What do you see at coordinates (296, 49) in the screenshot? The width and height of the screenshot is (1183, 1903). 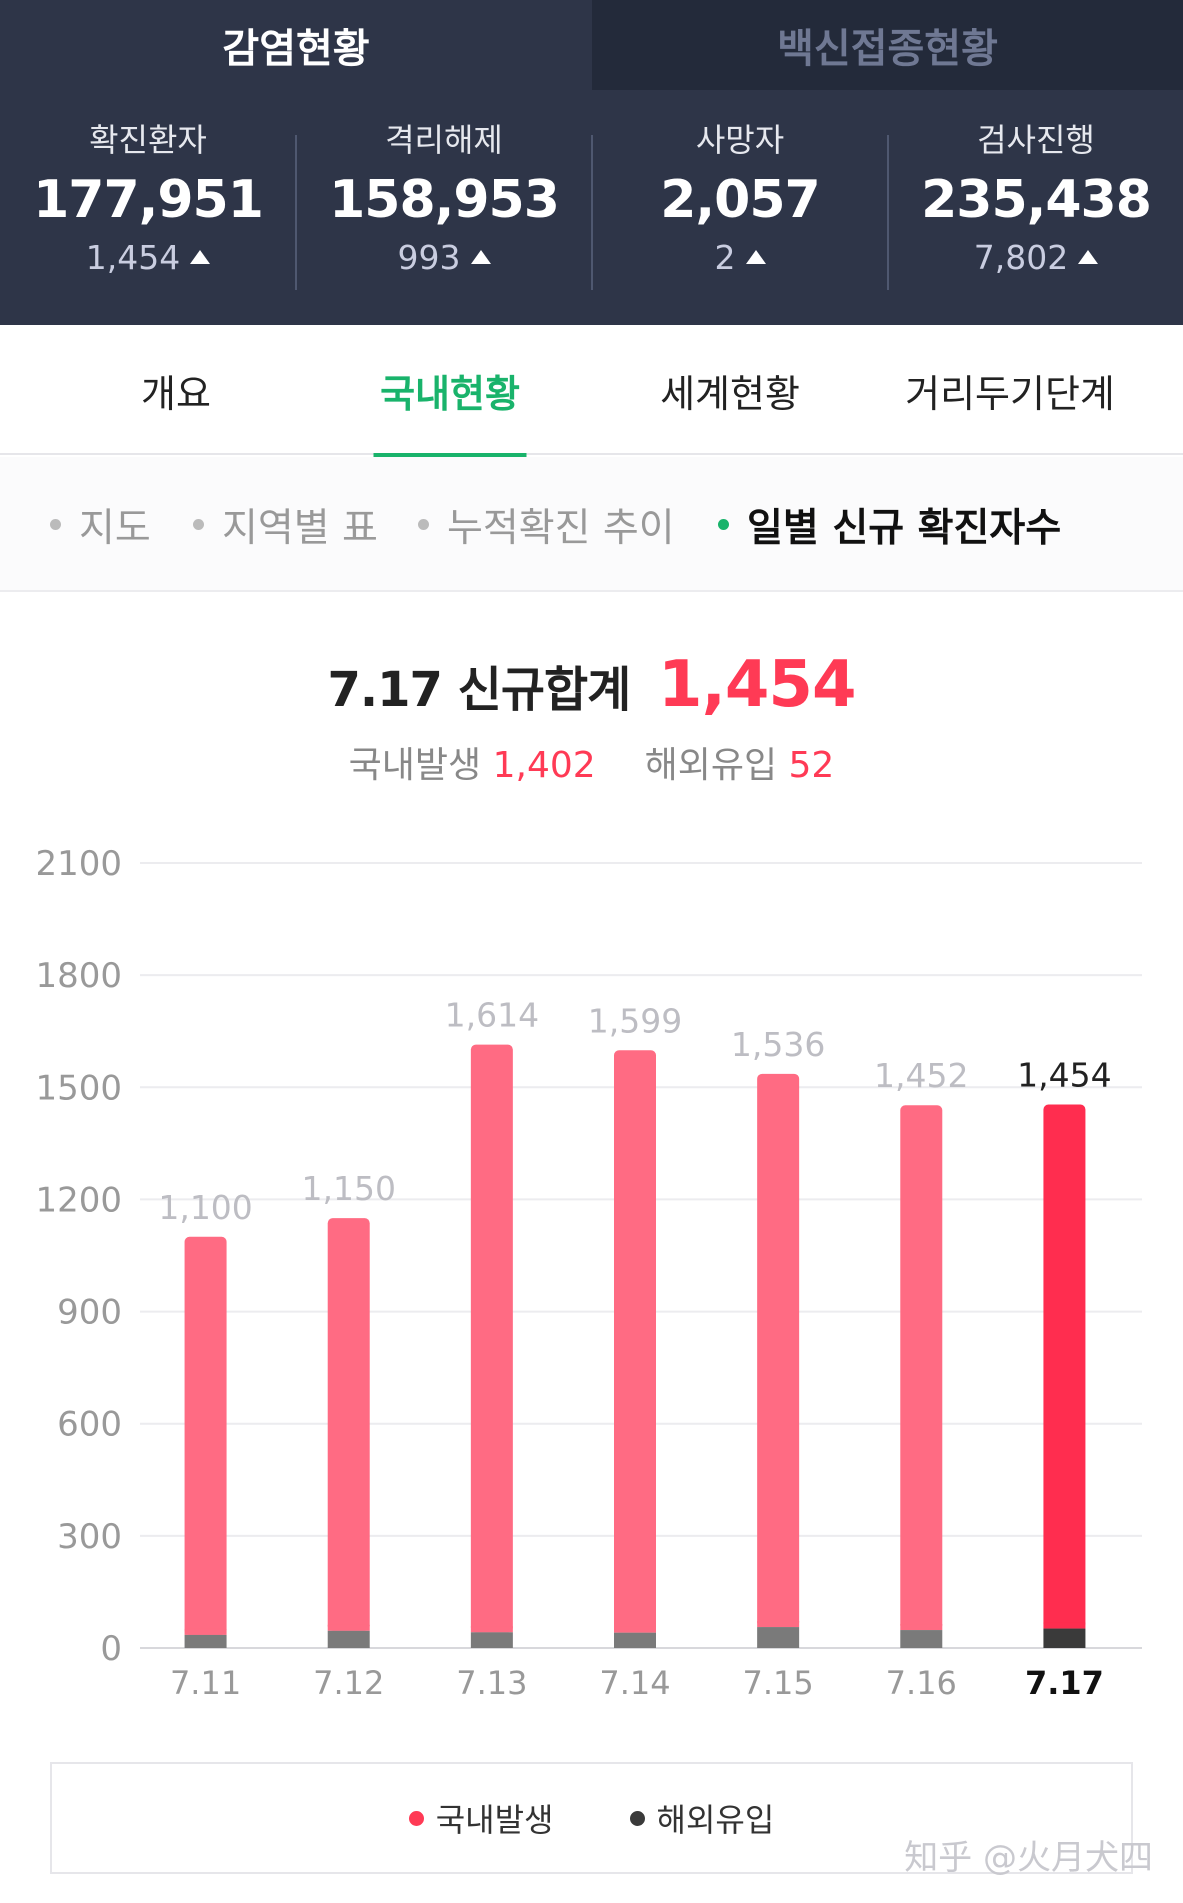 I see `tab-infection-status: 감염현황` at bounding box center [296, 49].